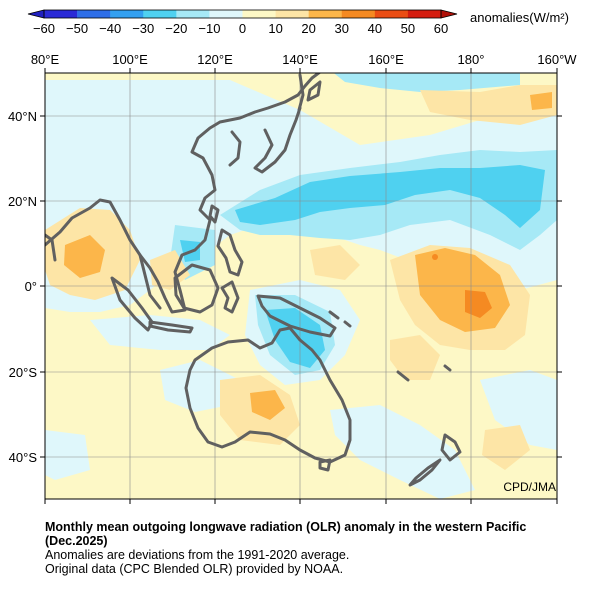 This screenshot has width=600, height=600. I want to click on lat-label-20n: 20°N, so click(22, 201).